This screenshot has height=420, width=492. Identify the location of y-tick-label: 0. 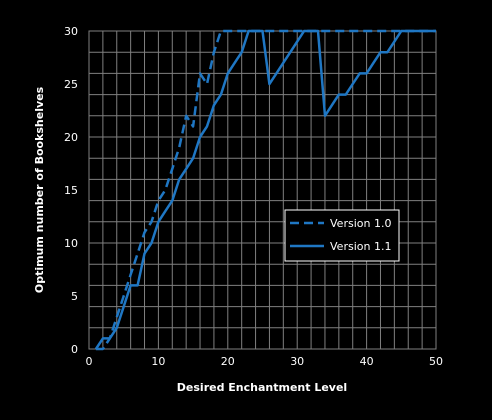
(74, 349).